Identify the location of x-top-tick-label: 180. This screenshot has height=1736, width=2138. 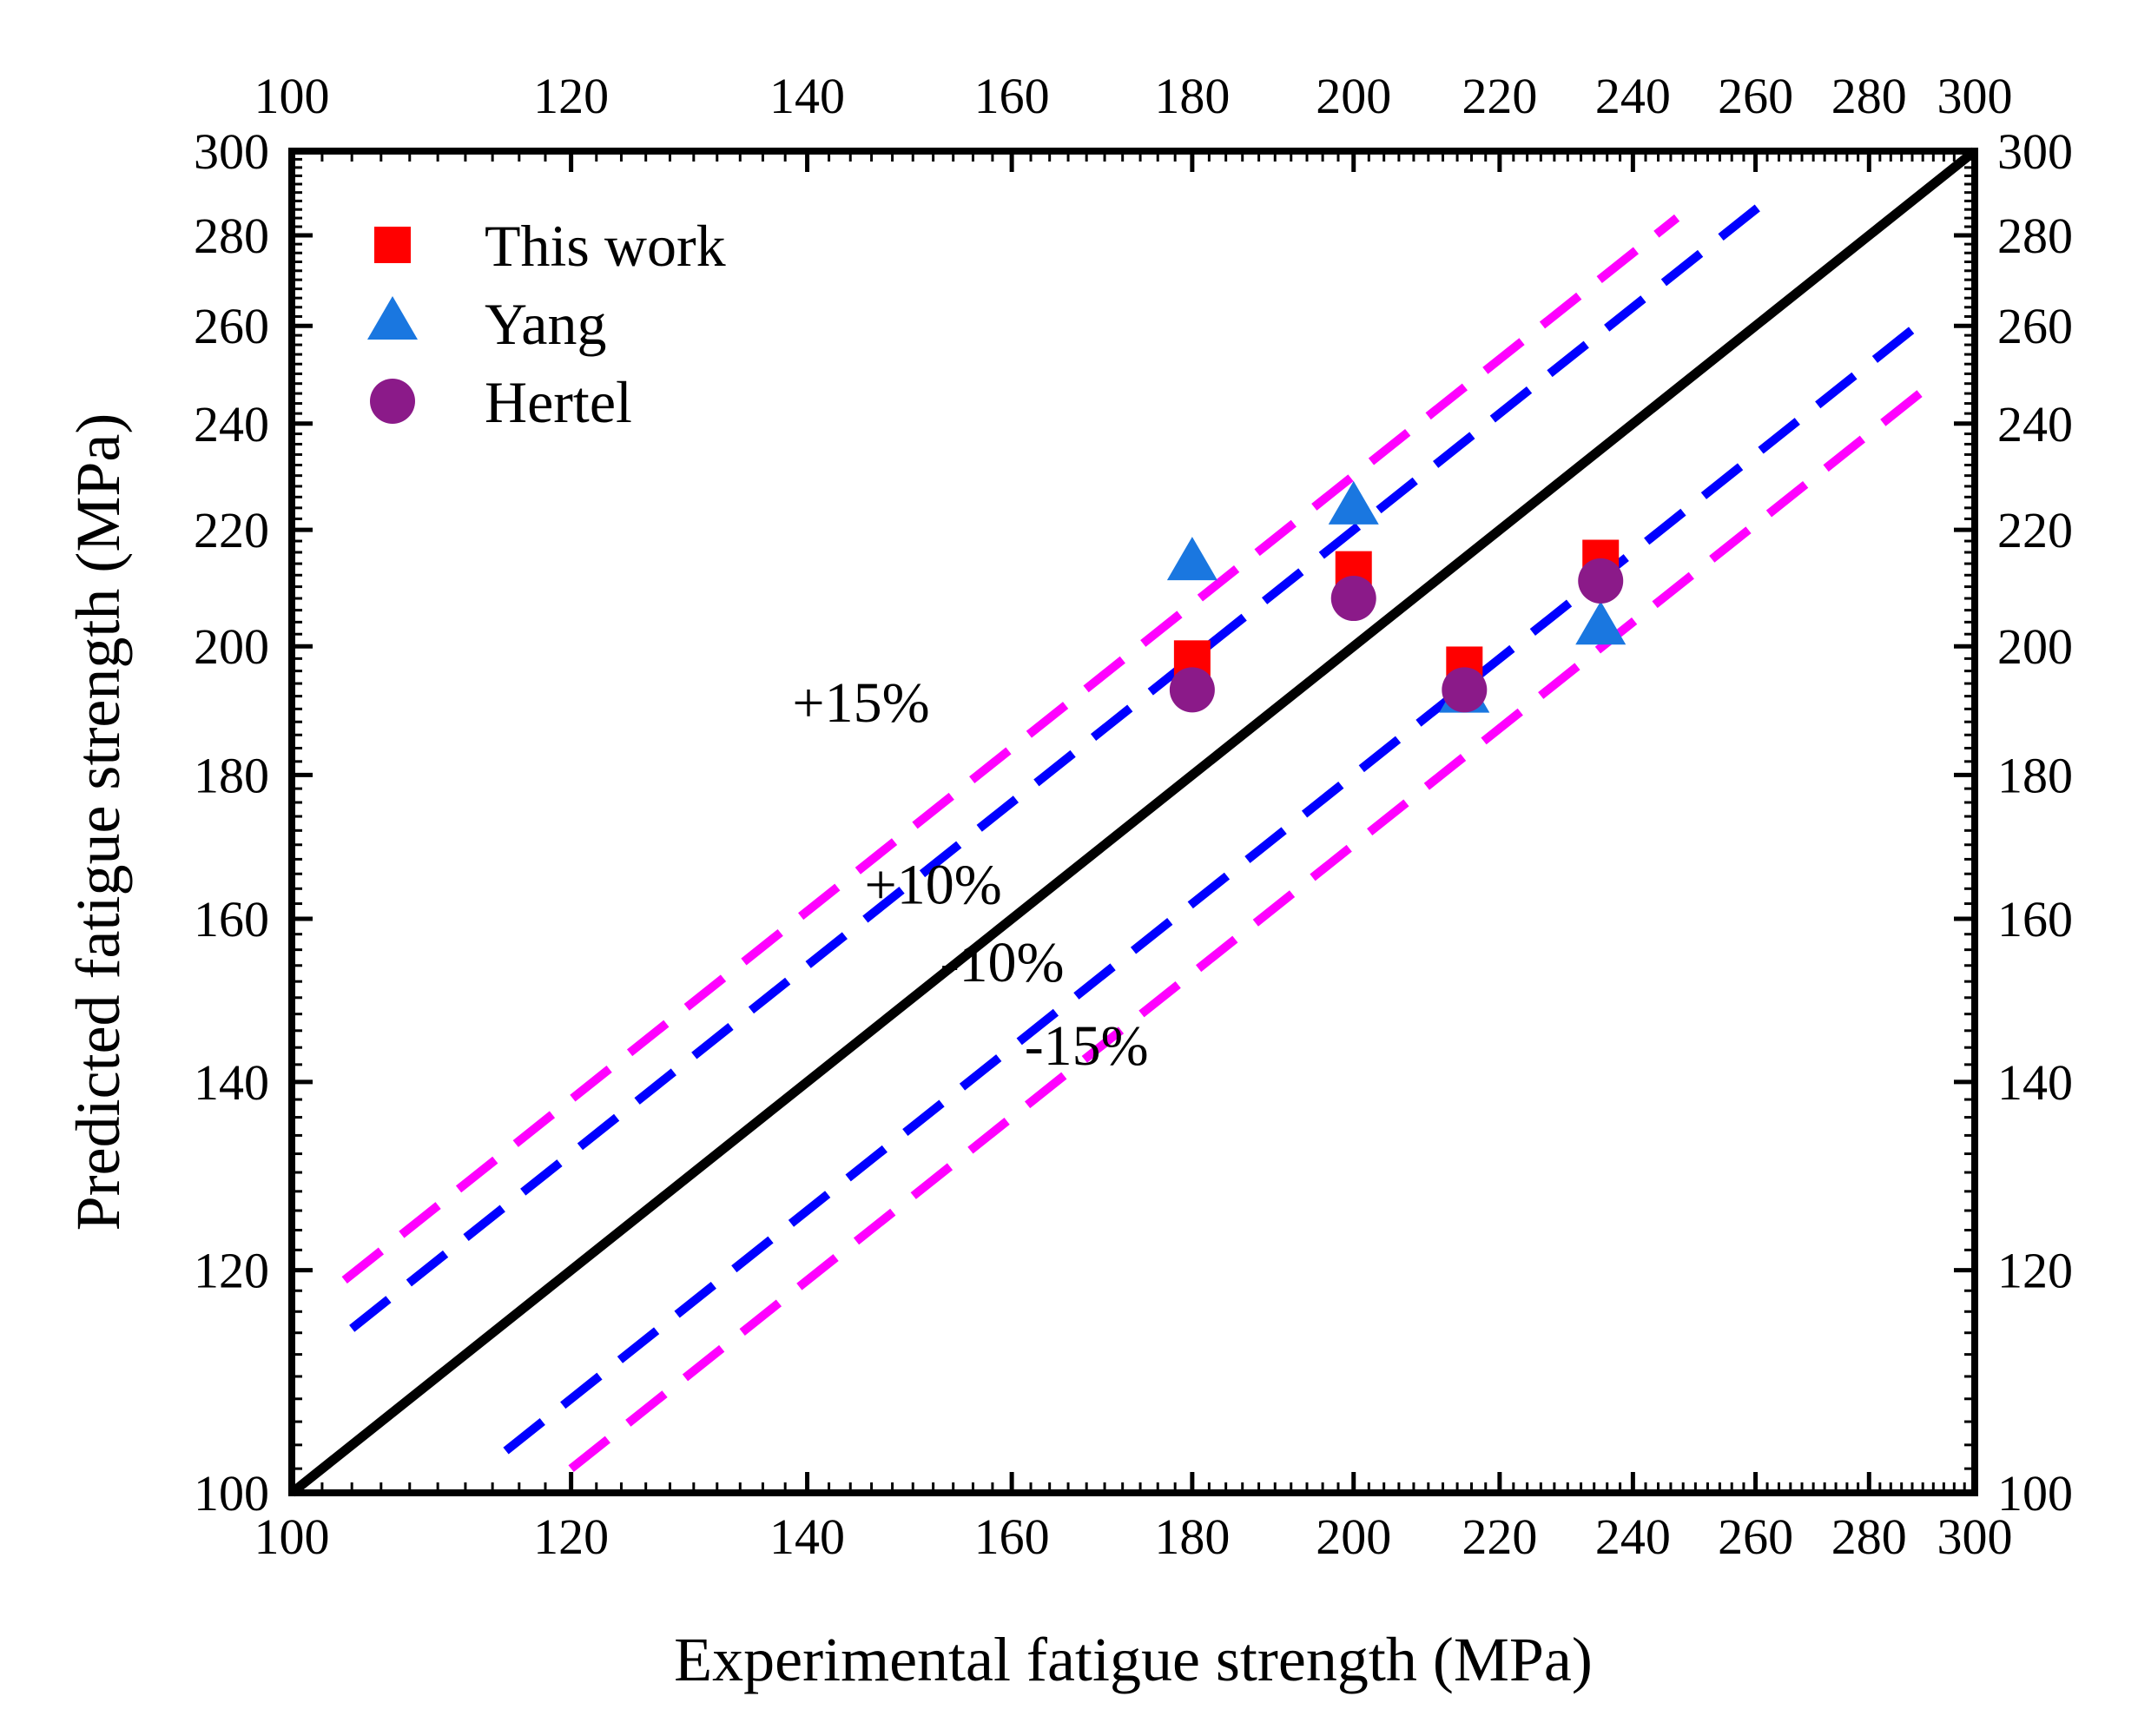
(1192, 96).